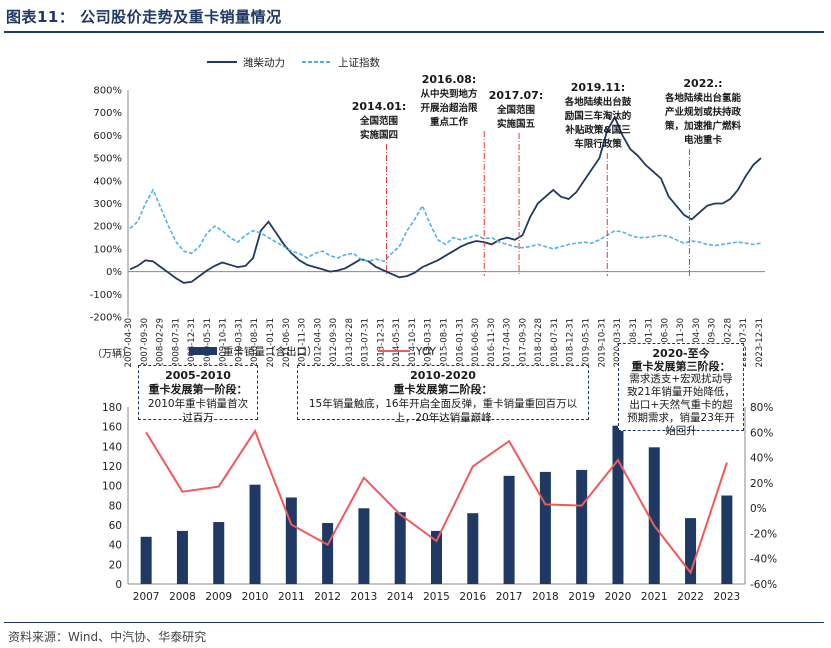 Image resolution: width=831 pixels, height=648 pixels. Describe the element at coordinates (618, 342) in the screenshot. I see `line-chart-x-tick-label: 2020-03-31` at that location.